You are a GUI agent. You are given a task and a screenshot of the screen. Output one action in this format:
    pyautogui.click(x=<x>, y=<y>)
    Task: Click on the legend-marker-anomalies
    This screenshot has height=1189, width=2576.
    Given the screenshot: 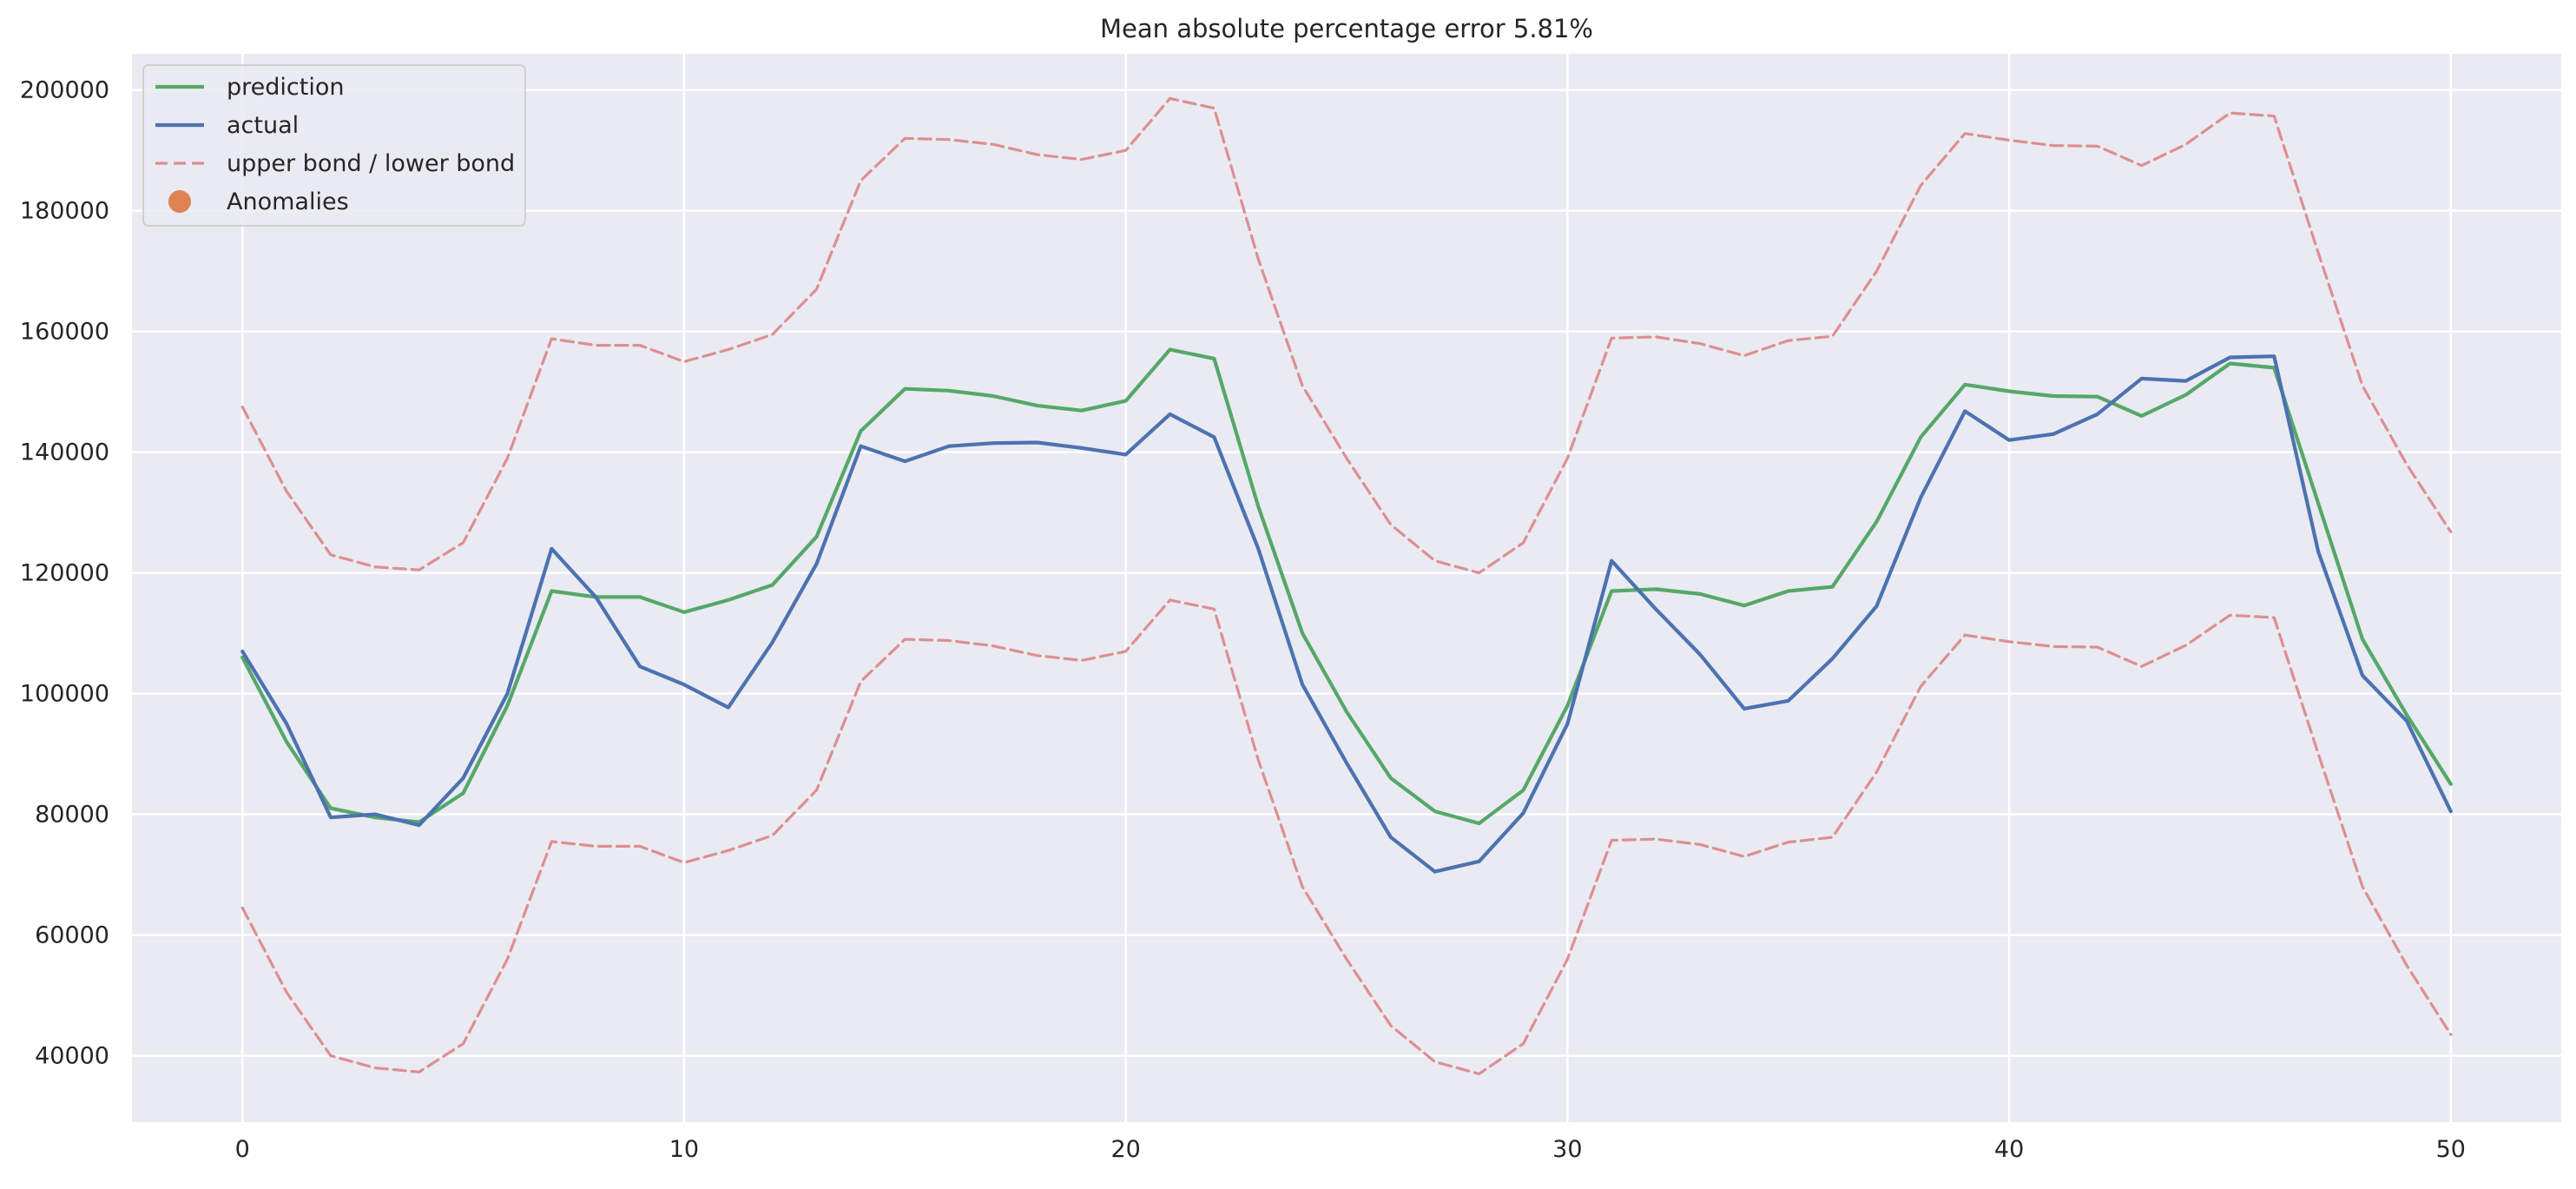 What is the action you would take?
    pyautogui.click(x=179, y=201)
    